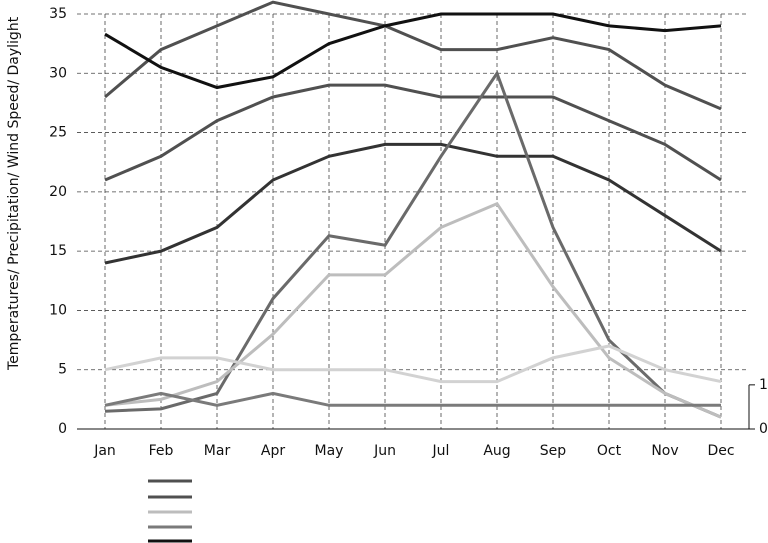 The height and width of the screenshot is (543, 768). Describe the element at coordinates (273, 451) in the screenshot. I see `x-tick-label: Apr` at that location.